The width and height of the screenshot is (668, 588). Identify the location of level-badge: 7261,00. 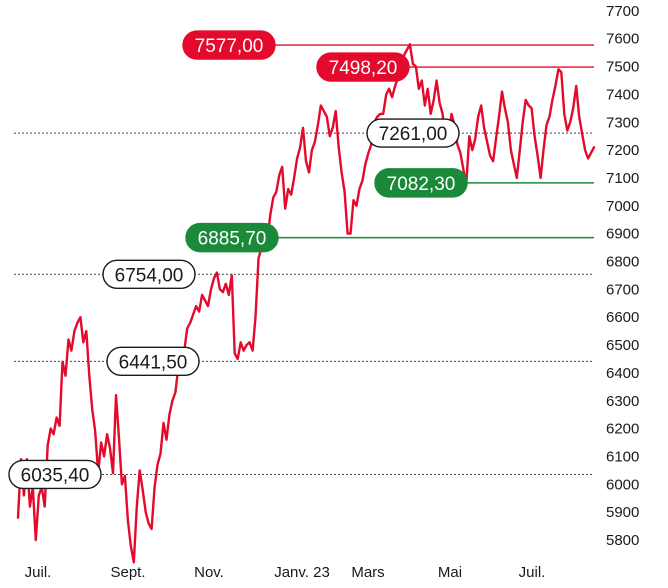
(413, 133).